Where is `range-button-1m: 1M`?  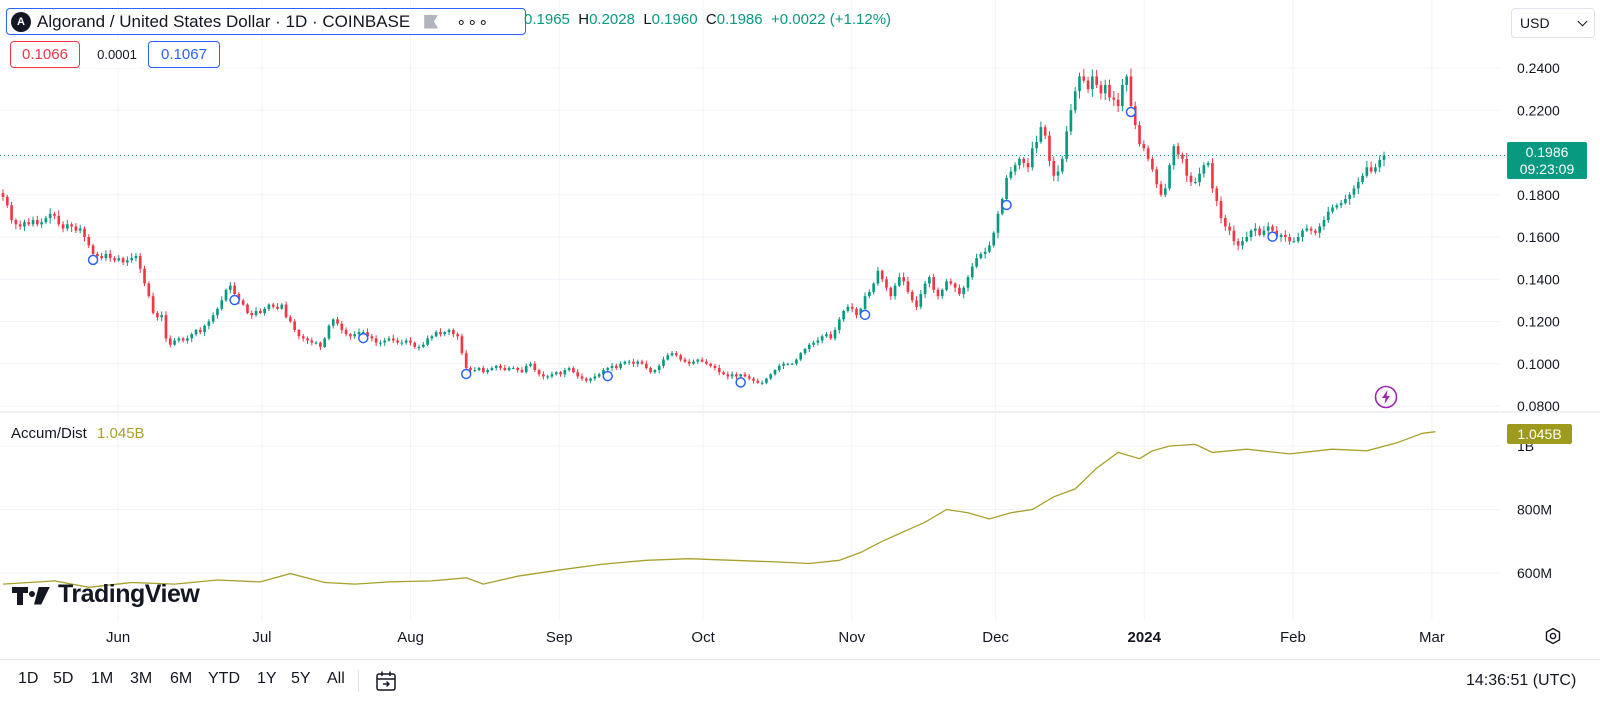 range-button-1m: 1M is located at coordinates (102, 678).